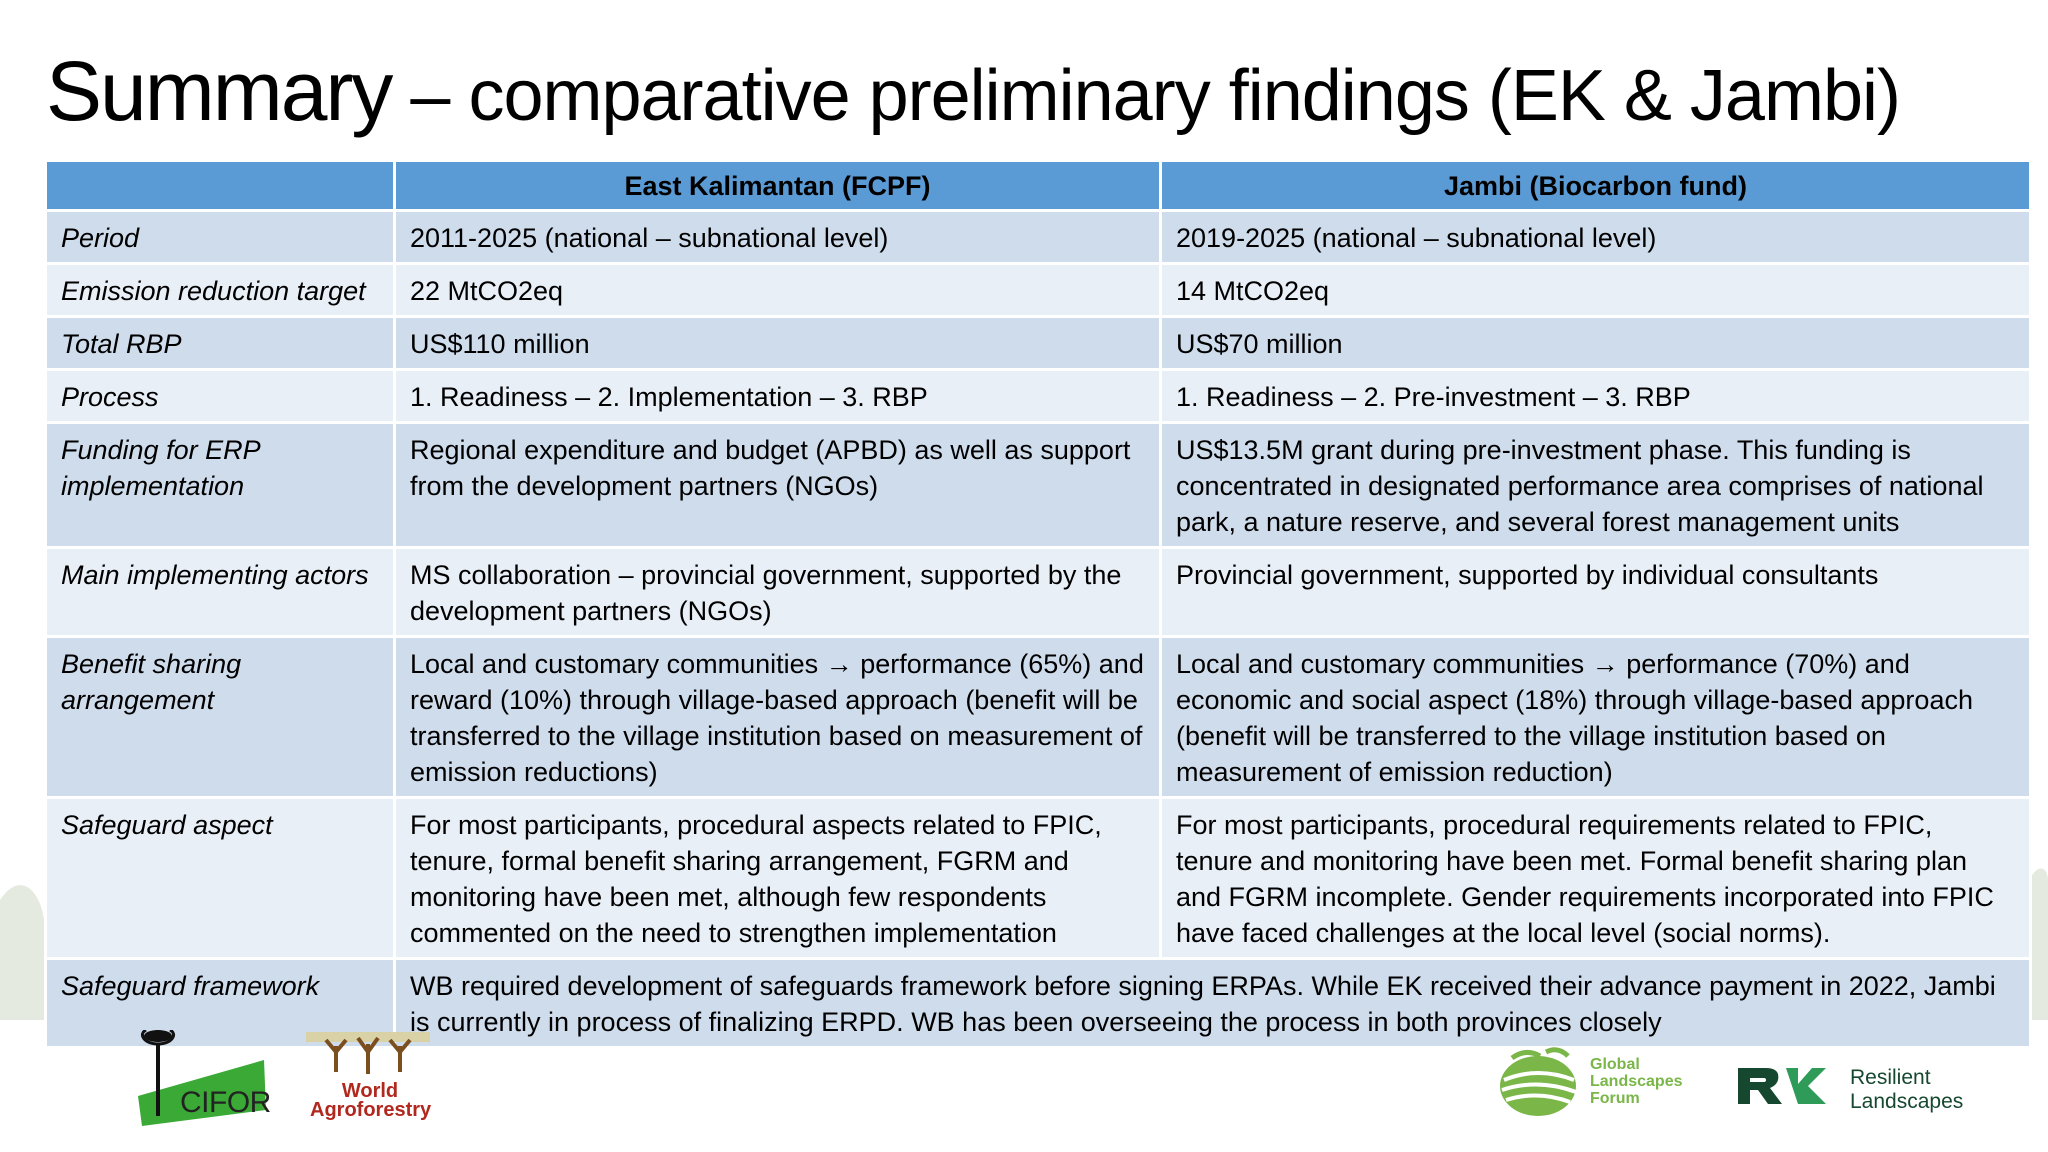 Image resolution: width=2048 pixels, height=1152 pixels. I want to click on row-label: Benefit sharing arrangement, so click(220, 717).